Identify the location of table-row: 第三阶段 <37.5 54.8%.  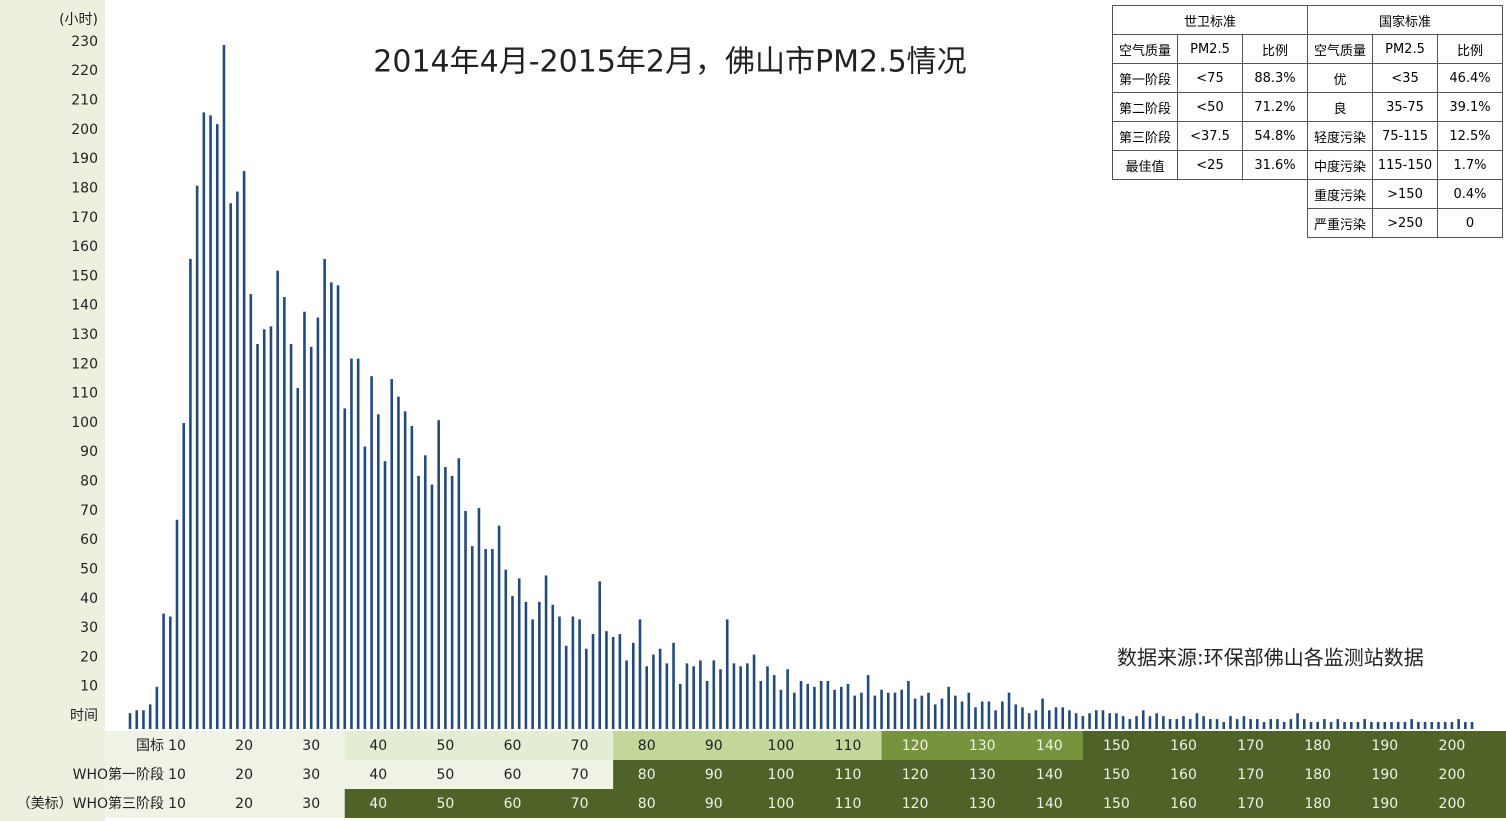
(1210, 136).